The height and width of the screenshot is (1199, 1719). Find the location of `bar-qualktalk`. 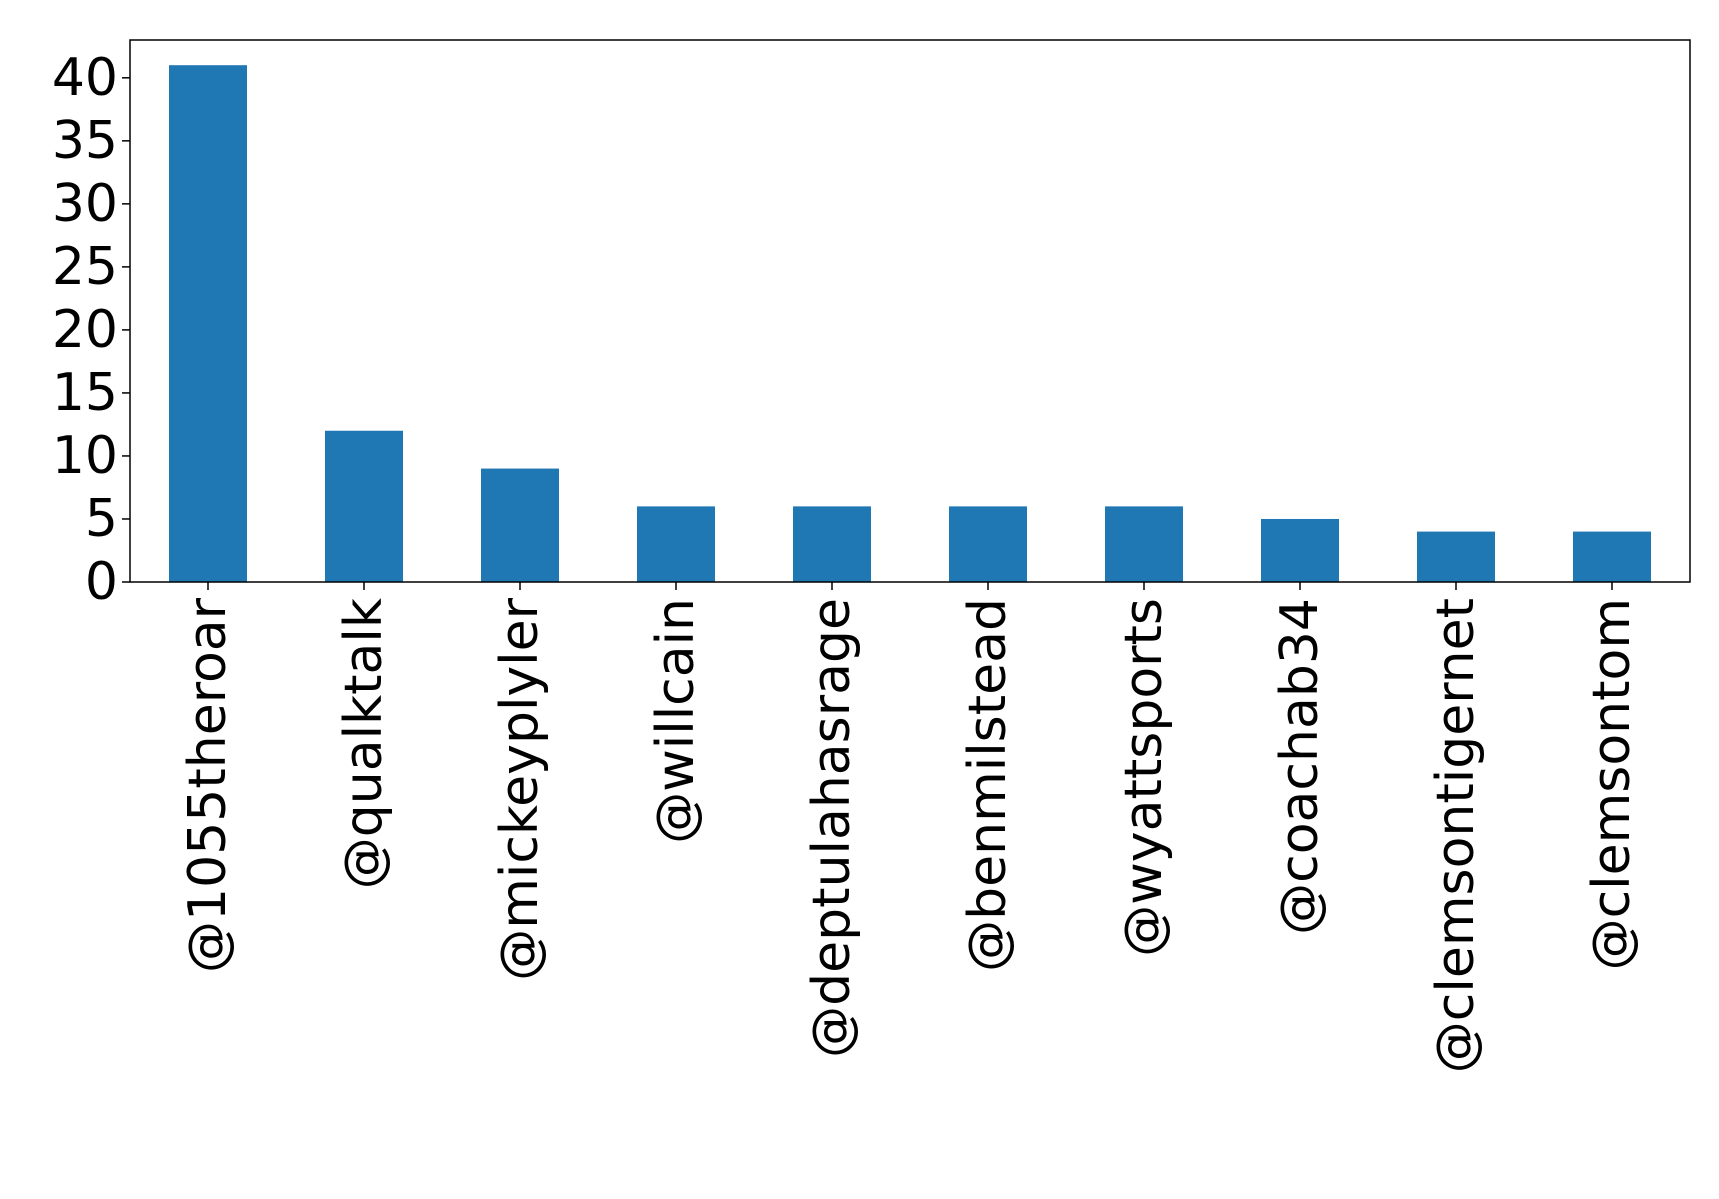

bar-qualktalk is located at coordinates (364, 506).